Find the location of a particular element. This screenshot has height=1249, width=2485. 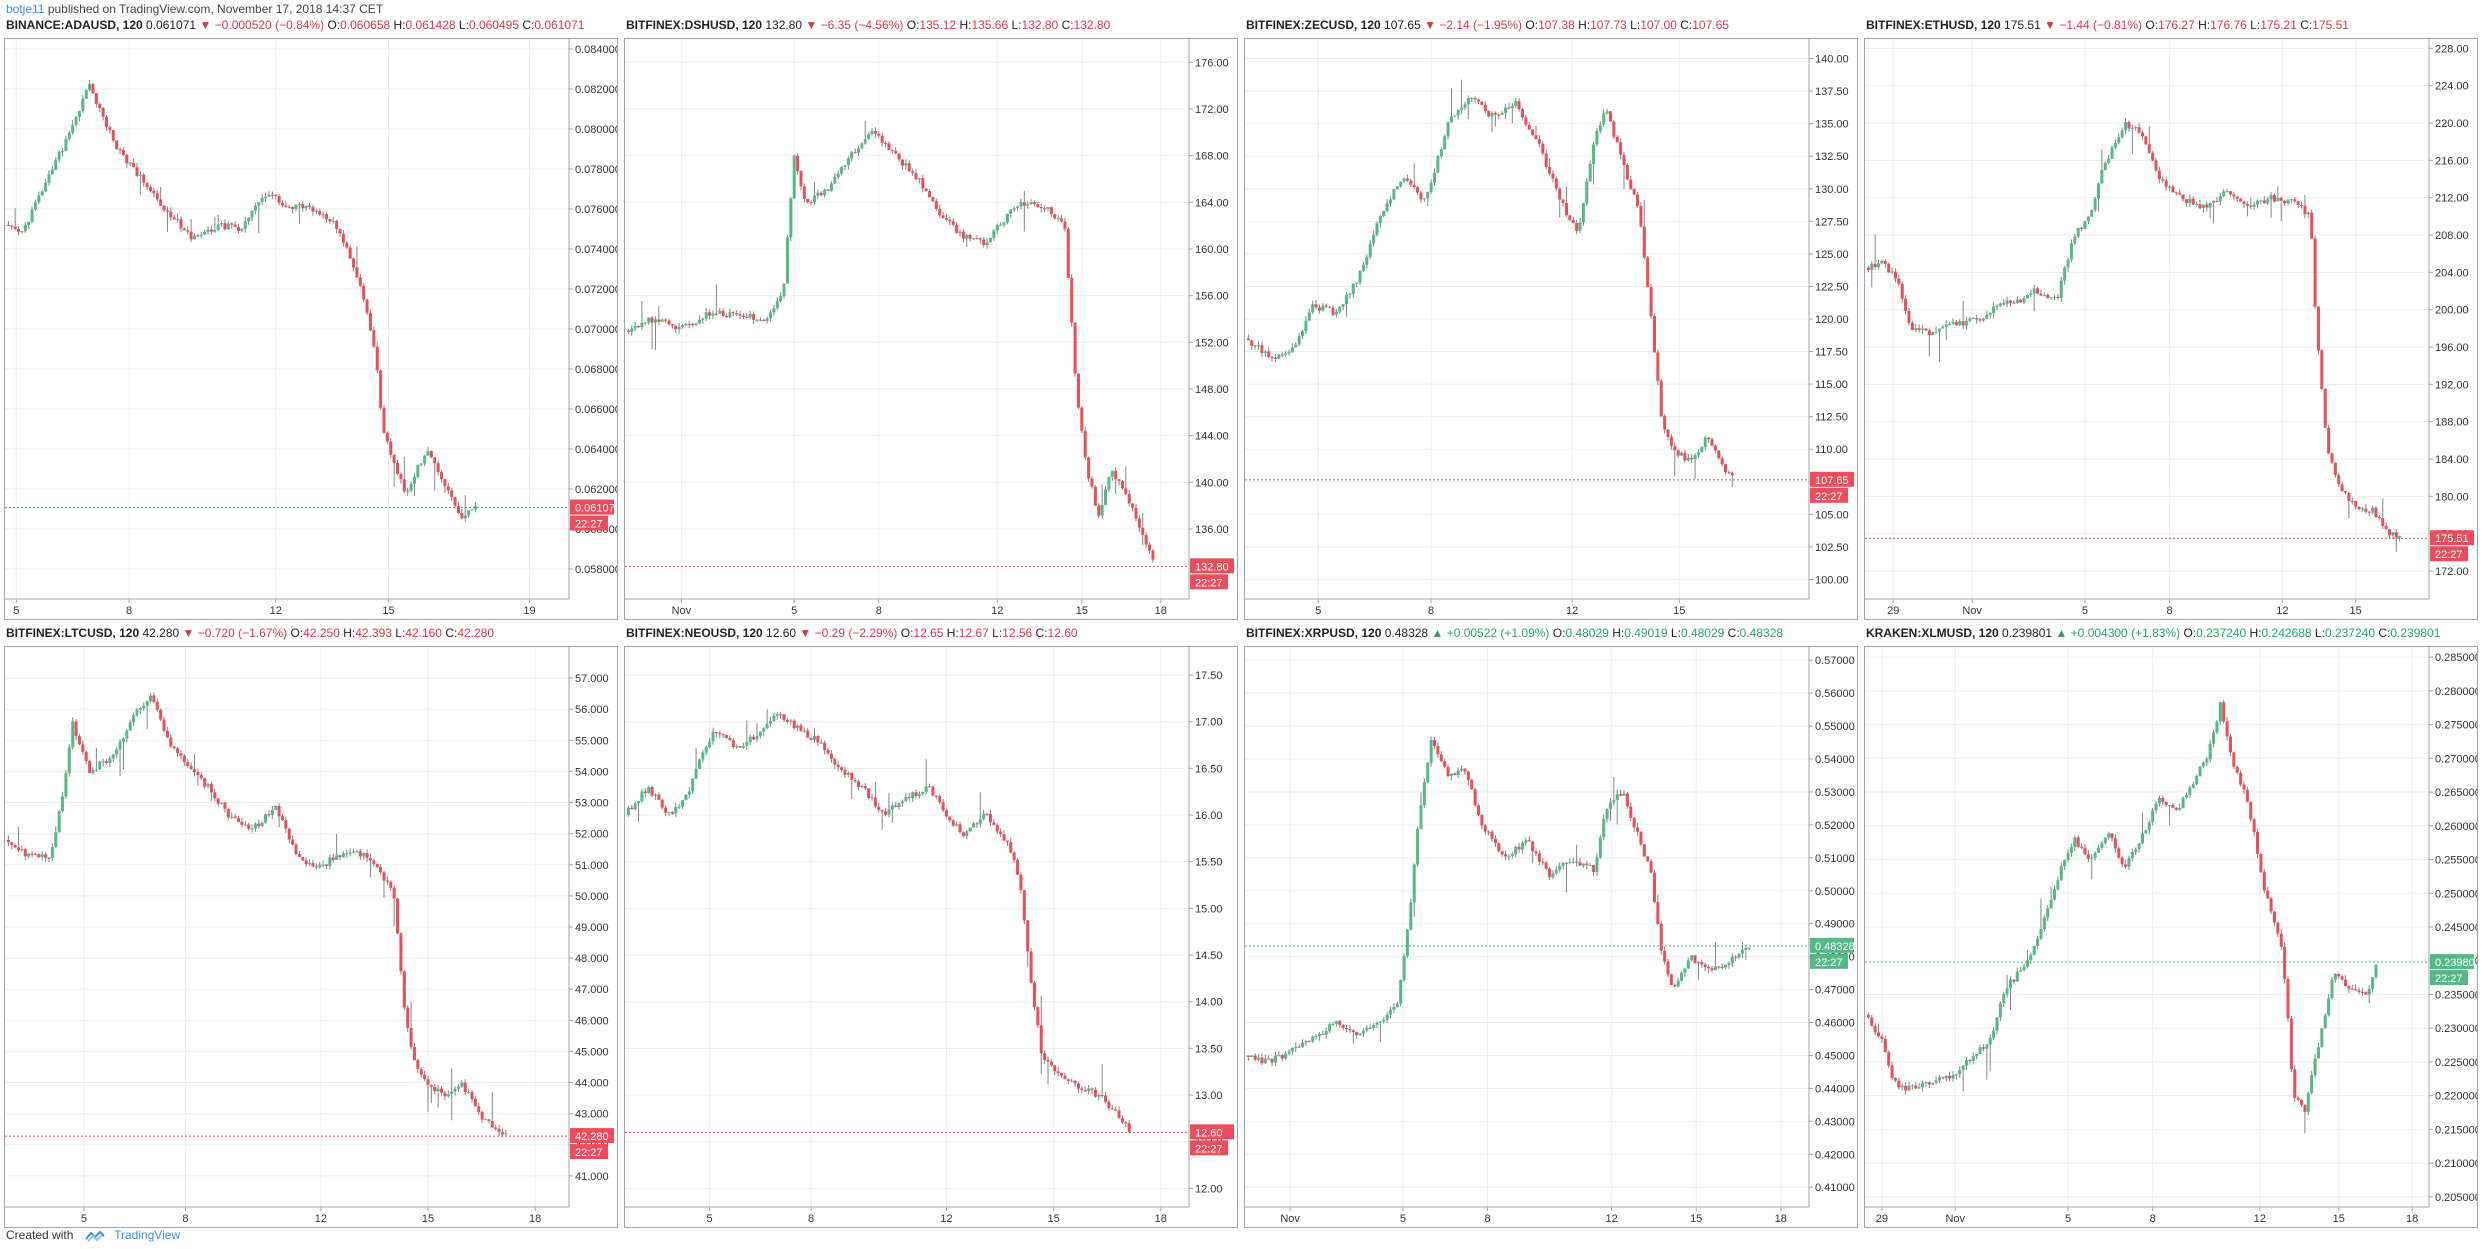

y-tick-label: 192.00 is located at coordinates (2452, 385).